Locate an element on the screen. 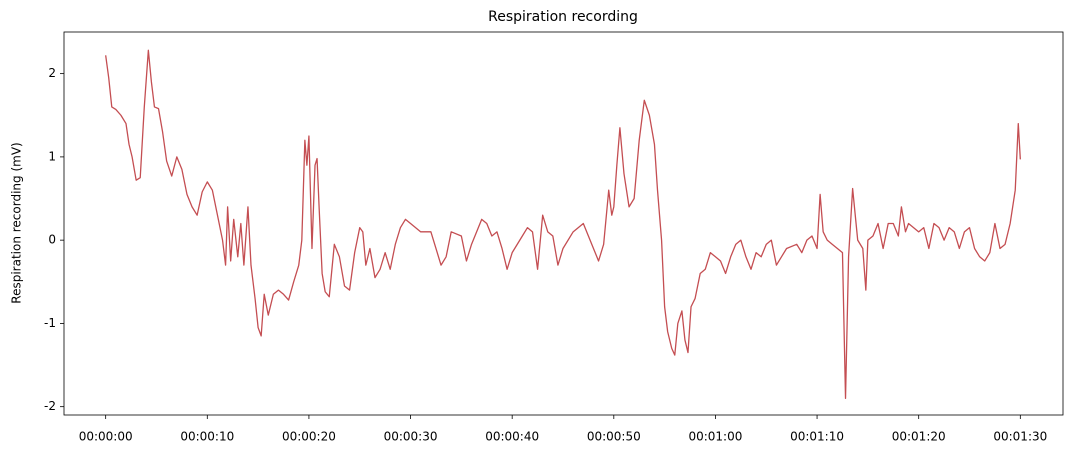 The height and width of the screenshot is (451, 1077). x-tick-label: 00:00:20 is located at coordinates (309, 437).